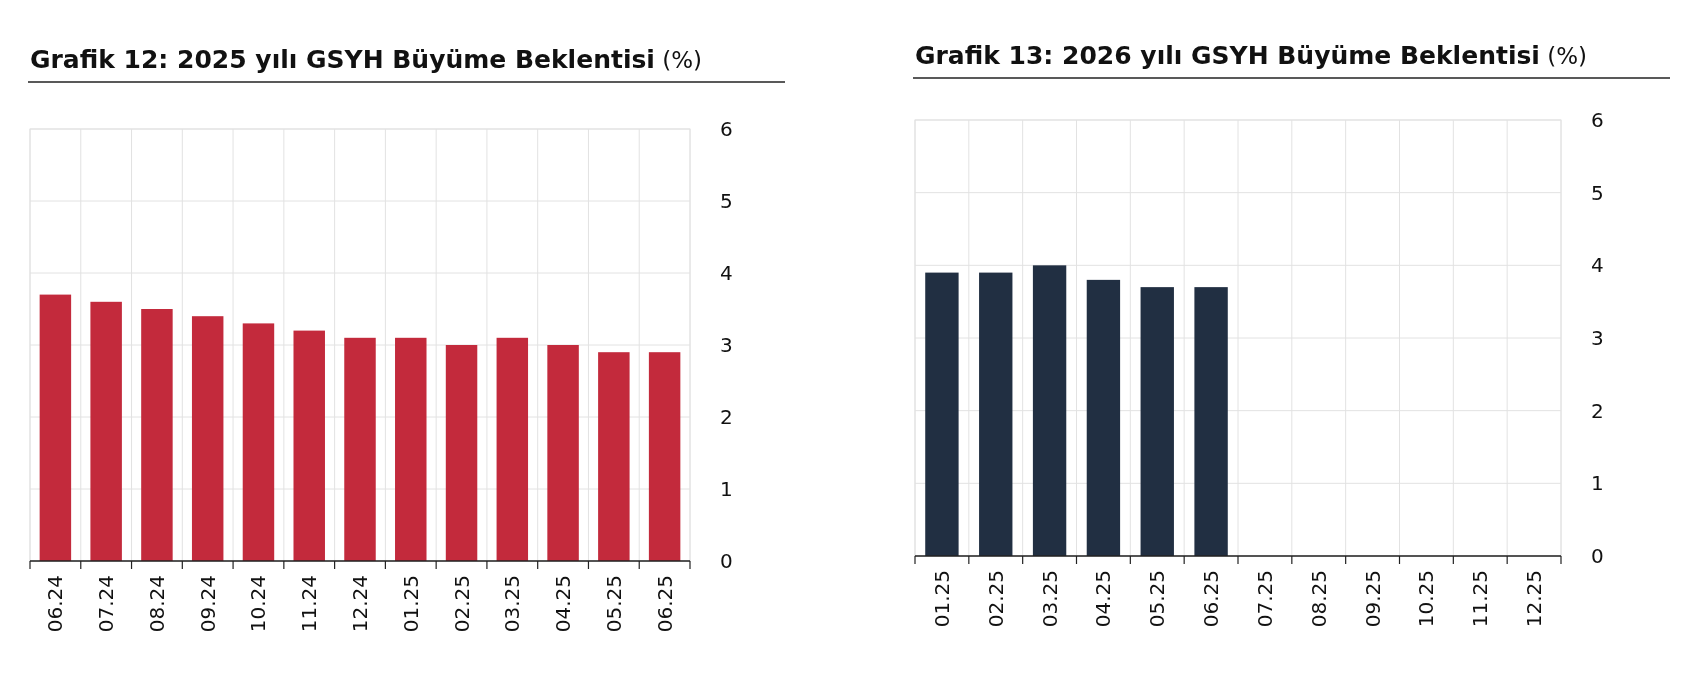 The width and height of the screenshot is (1696, 690). I want to click on x-tick-label: 12.24, so click(360, 604).